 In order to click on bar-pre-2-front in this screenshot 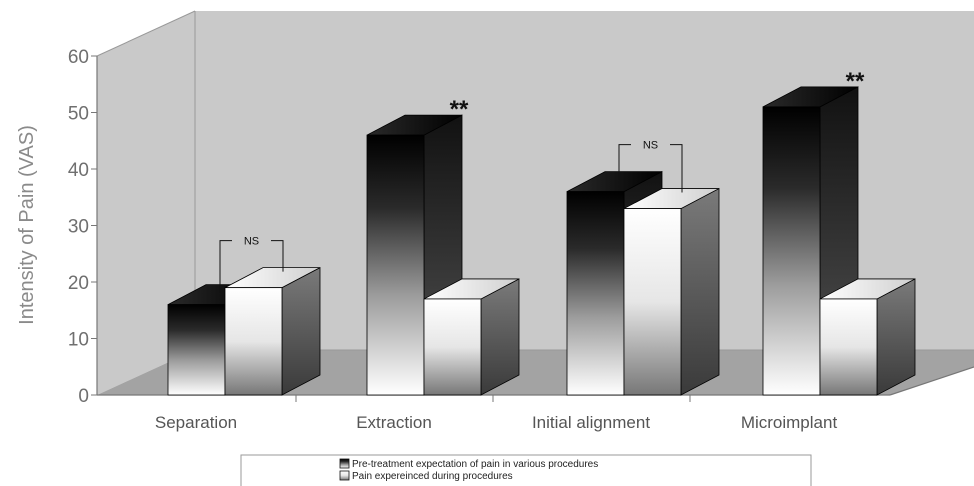, I will do `click(595, 293)`.